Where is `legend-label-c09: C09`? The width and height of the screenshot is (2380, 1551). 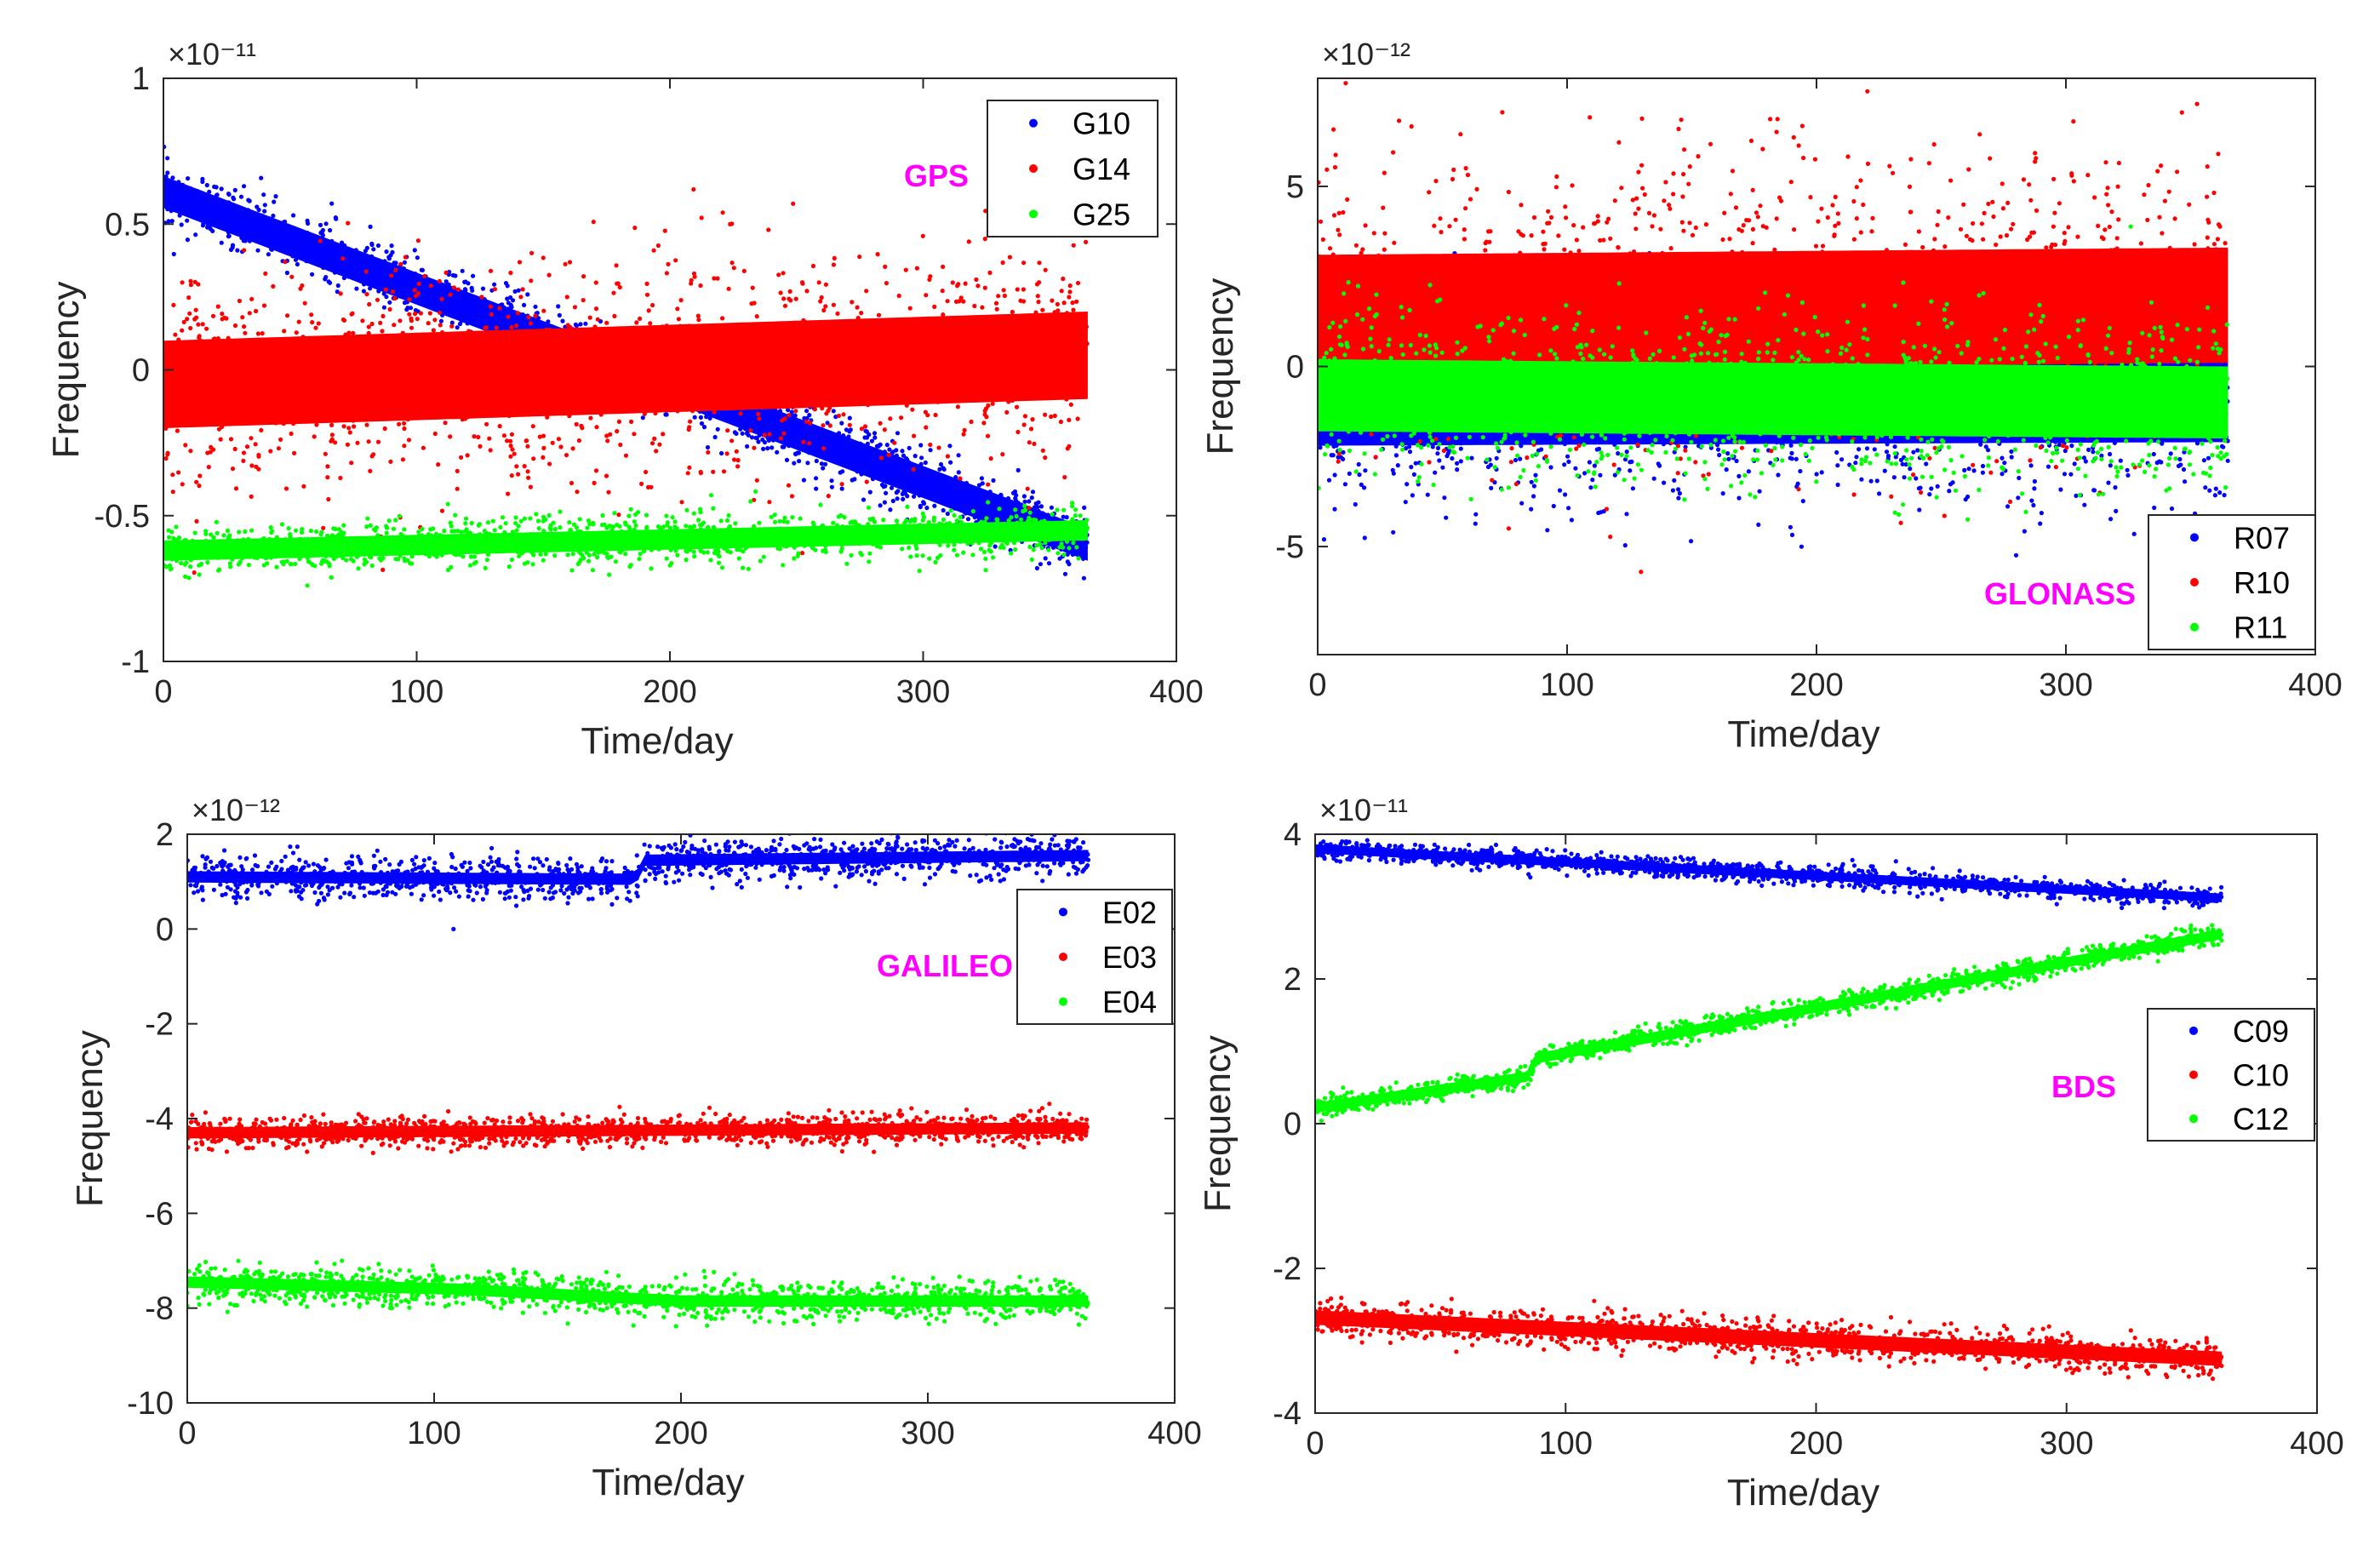 legend-label-c09: C09 is located at coordinates (2261, 1031).